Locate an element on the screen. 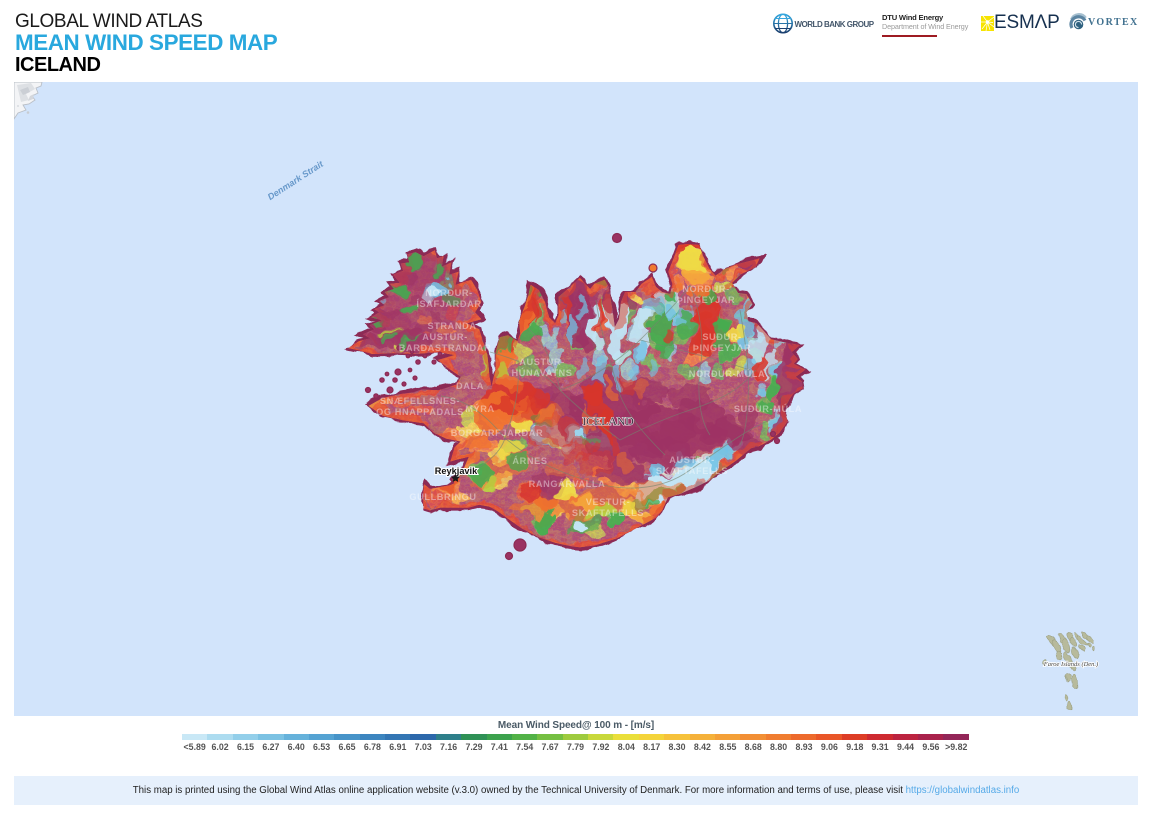  svg-text: ICELAND is located at coordinates (608, 421).